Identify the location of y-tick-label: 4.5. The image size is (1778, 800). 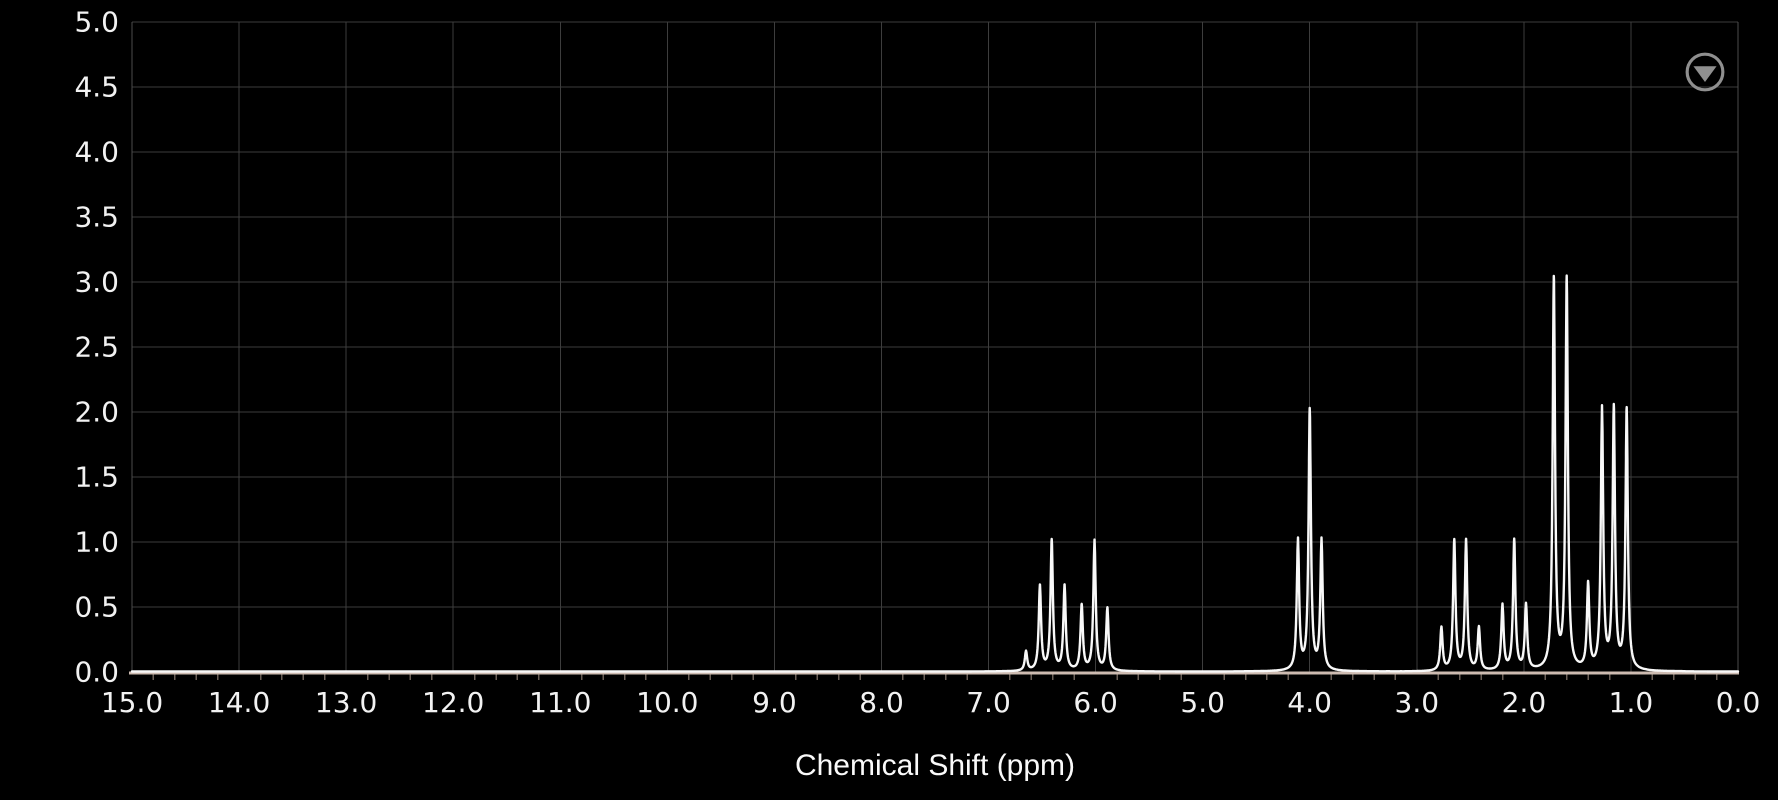
(96, 87).